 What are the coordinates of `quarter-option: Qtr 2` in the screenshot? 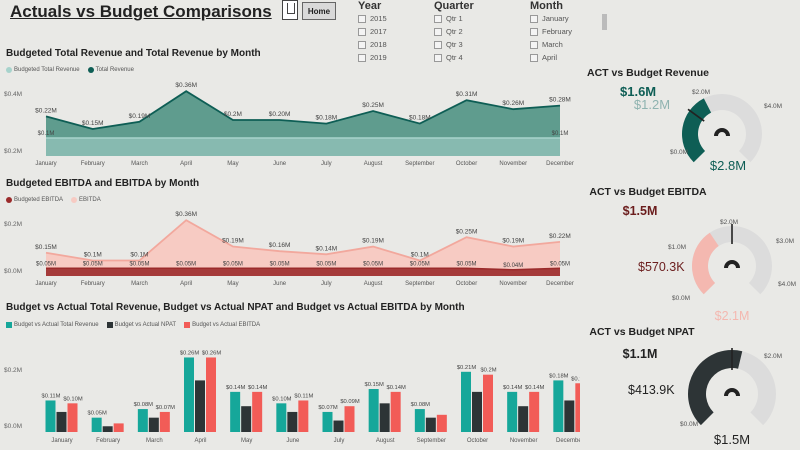 It's located at (454, 31).